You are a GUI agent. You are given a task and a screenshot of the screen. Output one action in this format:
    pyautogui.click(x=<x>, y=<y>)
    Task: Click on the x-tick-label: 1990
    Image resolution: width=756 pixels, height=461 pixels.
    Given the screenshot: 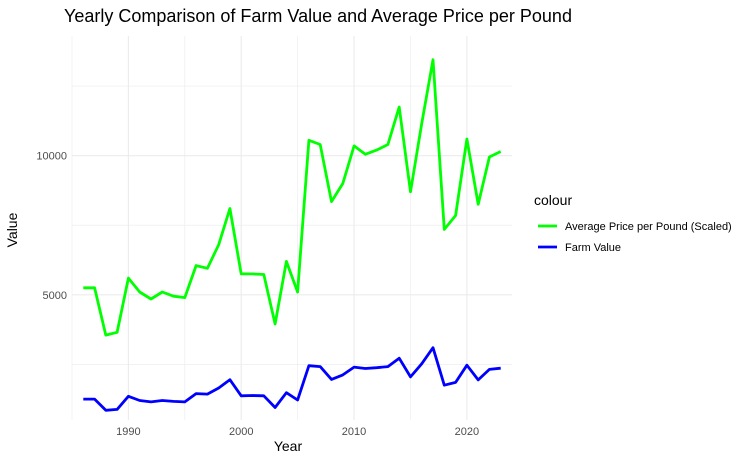 What is the action you would take?
    pyautogui.click(x=128, y=432)
    